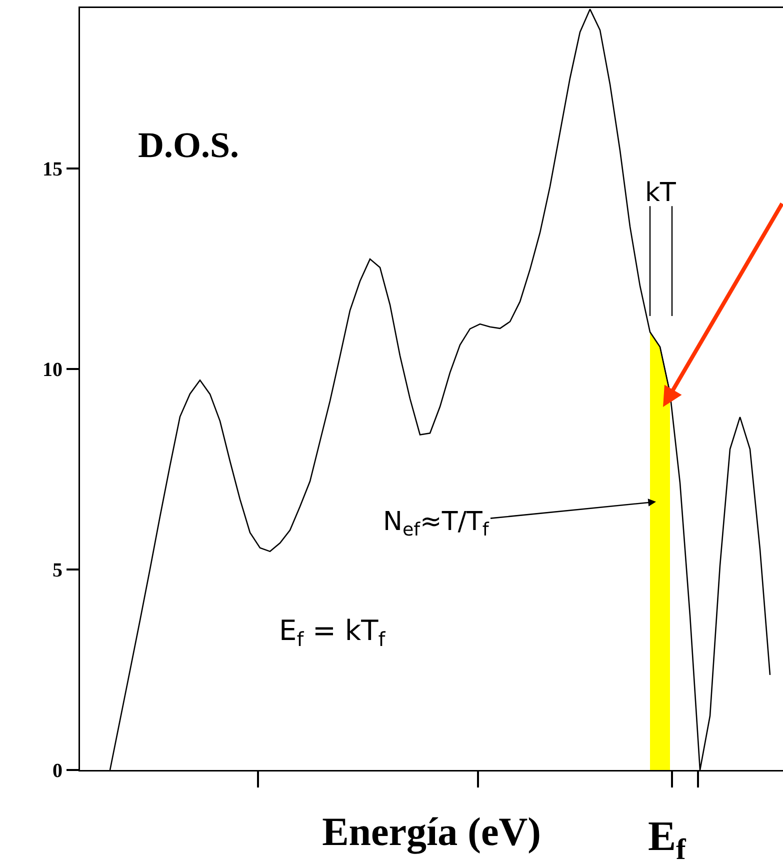 The width and height of the screenshot is (783, 864). I want to click on y-tick-label: 5, so click(57, 570).